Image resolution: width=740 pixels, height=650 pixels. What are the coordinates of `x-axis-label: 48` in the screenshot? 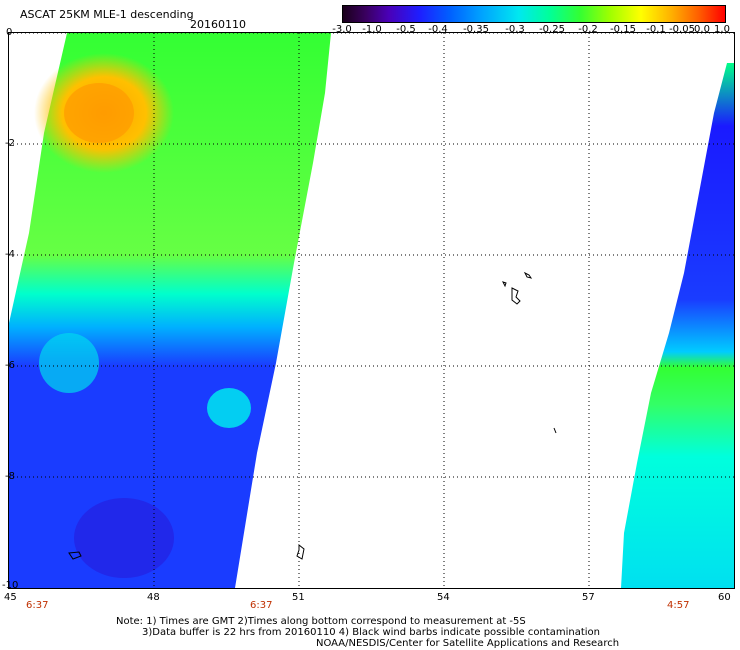 It's located at (153, 597).